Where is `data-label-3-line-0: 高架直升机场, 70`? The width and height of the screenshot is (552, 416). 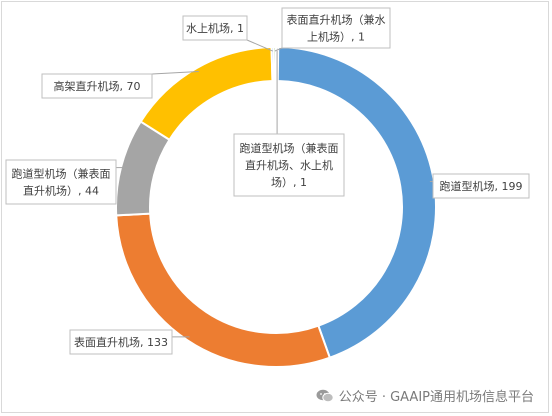
data-label-3-line-0: 高架直升机场, 70 is located at coordinates (97, 86).